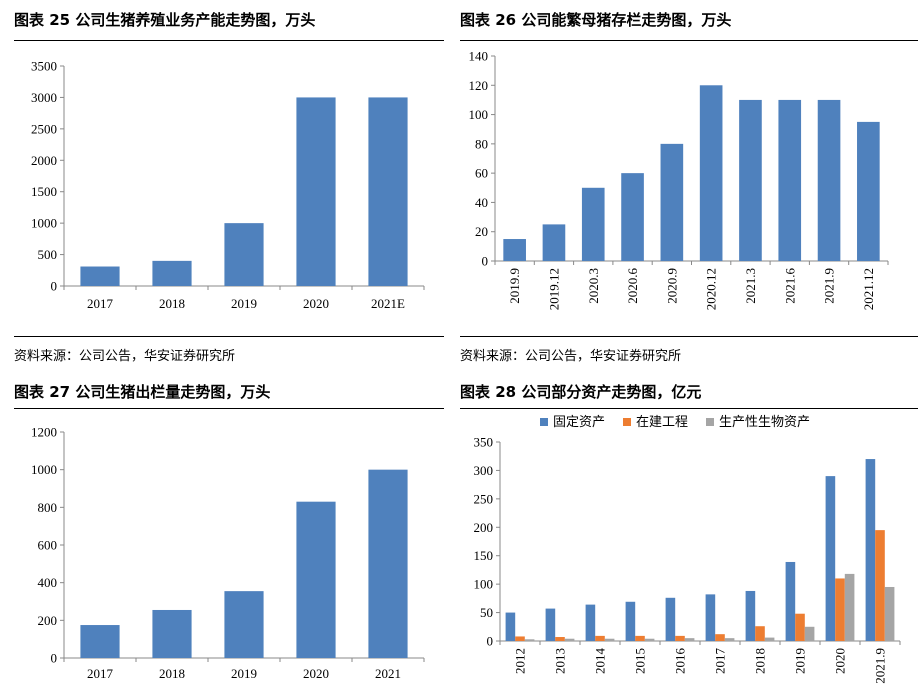  Describe the element at coordinates (481, 143) in the screenshot. I see `y-tick-label: 80` at that location.